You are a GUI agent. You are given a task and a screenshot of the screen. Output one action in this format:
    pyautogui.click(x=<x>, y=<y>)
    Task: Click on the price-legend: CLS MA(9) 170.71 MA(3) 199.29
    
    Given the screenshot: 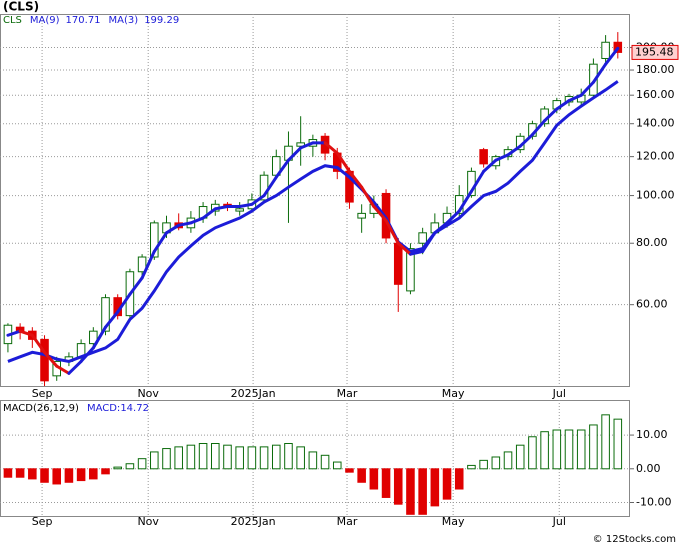 What is the action you would take?
    pyautogui.click(x=91, y=20)
    